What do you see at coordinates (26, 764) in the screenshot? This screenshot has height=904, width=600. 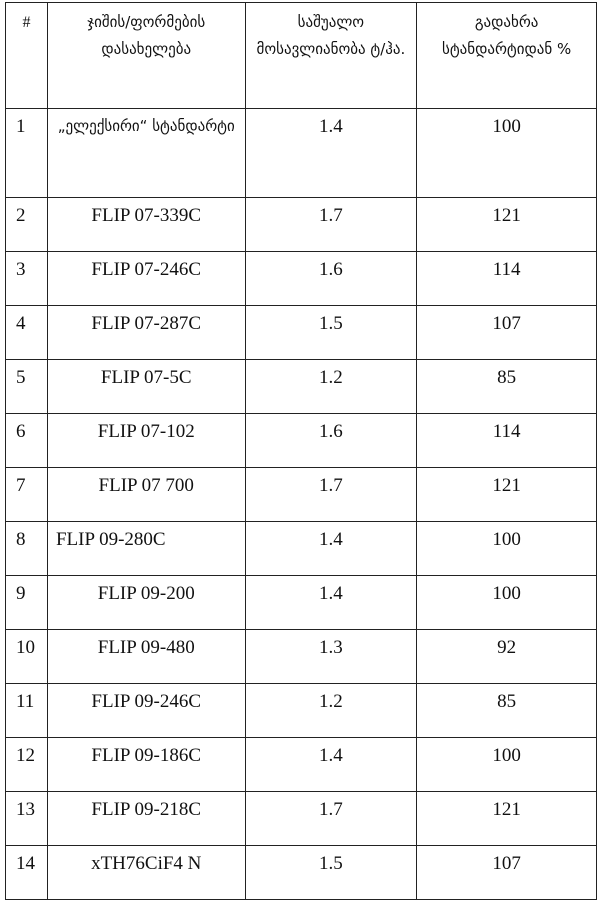 I see `row-number: 12` at bounding box center [26, 764].